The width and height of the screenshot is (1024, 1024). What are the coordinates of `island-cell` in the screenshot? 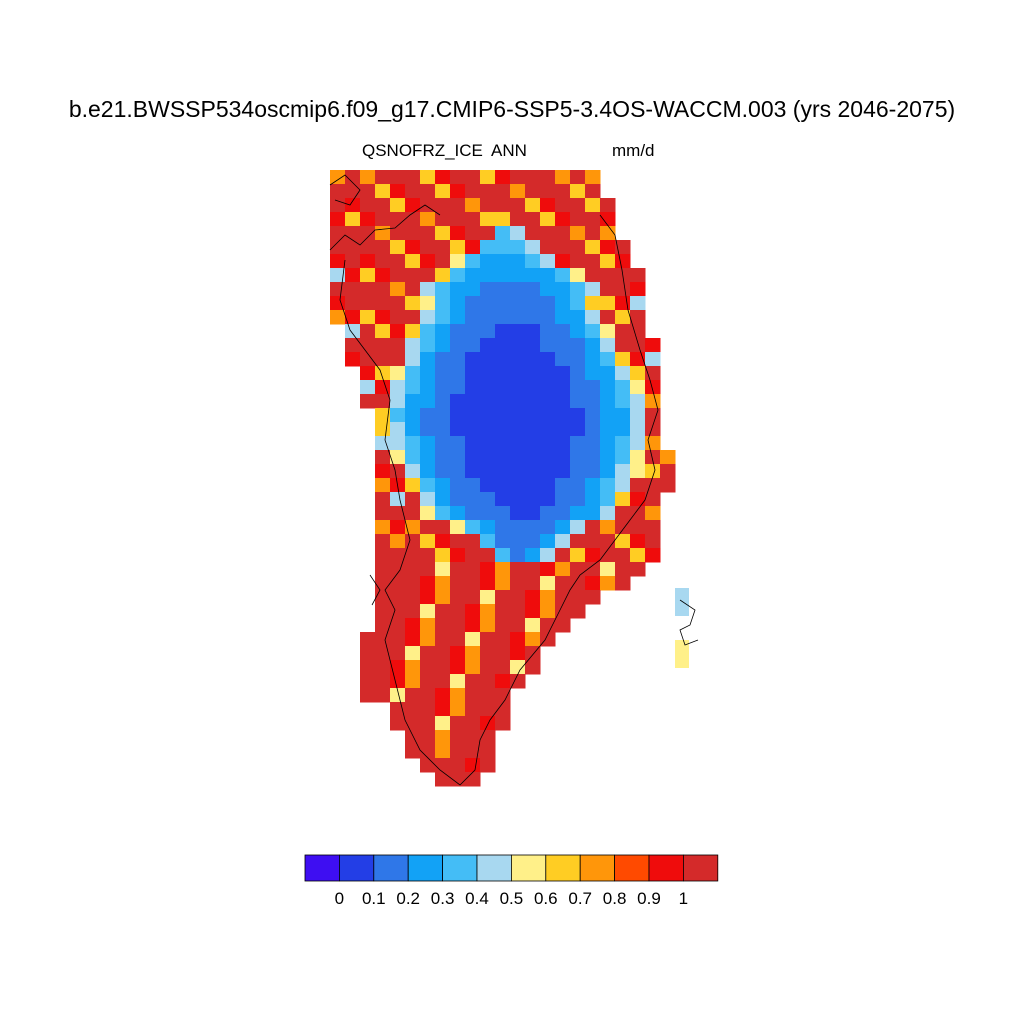 It's located at (682, 661).